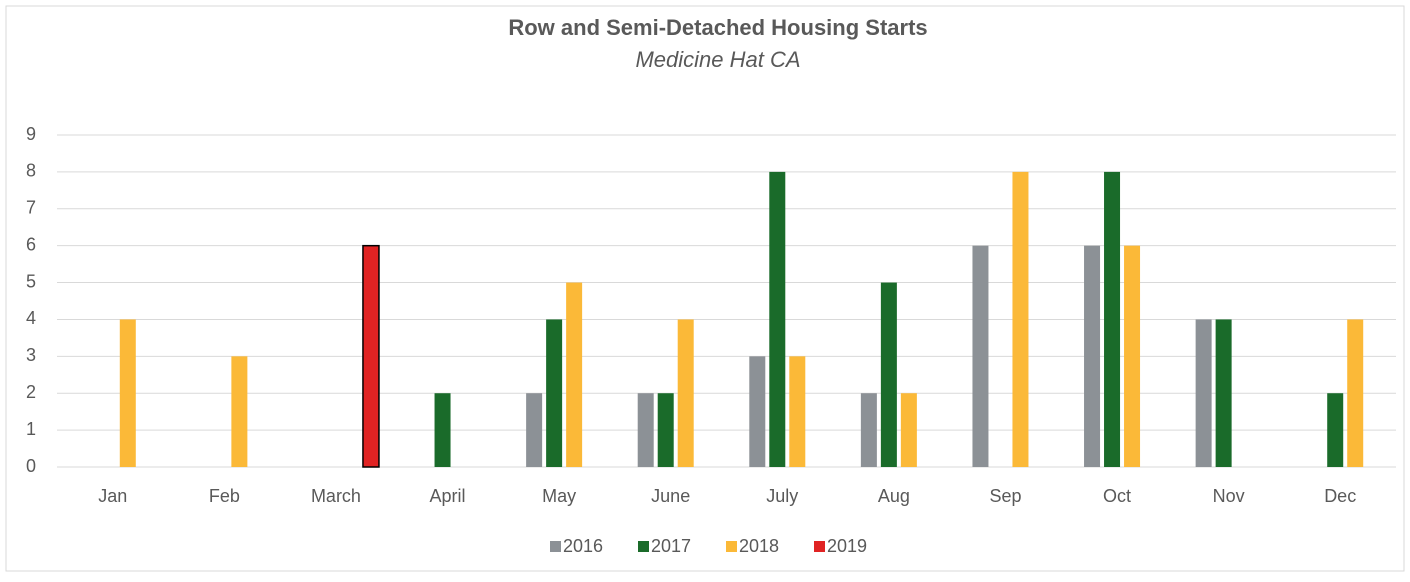  I want to click on legend-label: 2017, so click(671, 546).